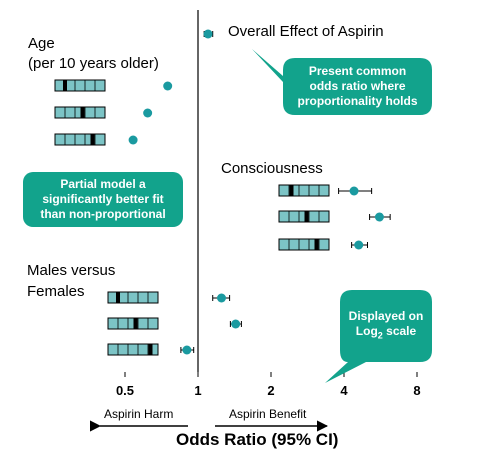 Image resolution: width=497 pixels, height=461 pixels. What do you see at coordinates (71, 270) in the screenshot?
I see `males-label: Males versus` at bounding box center [71, 270].